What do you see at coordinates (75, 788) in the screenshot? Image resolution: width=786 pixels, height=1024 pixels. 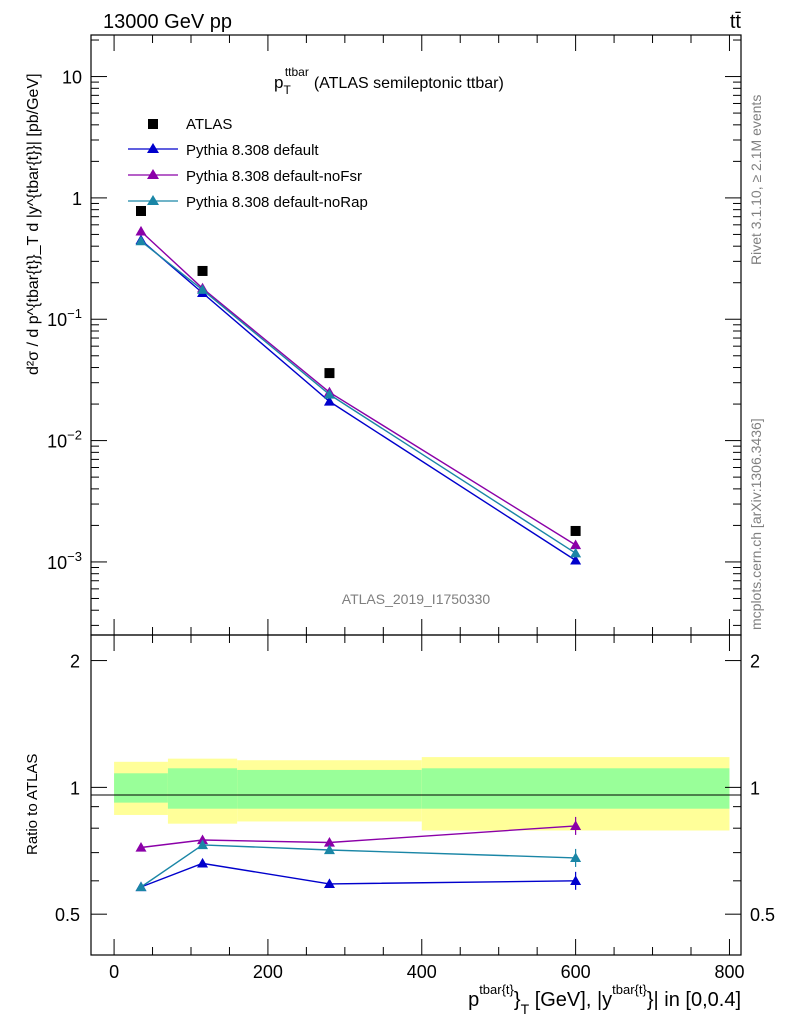 I see `ratio-y-tick-label: 1` at bounding box center [75, 788].